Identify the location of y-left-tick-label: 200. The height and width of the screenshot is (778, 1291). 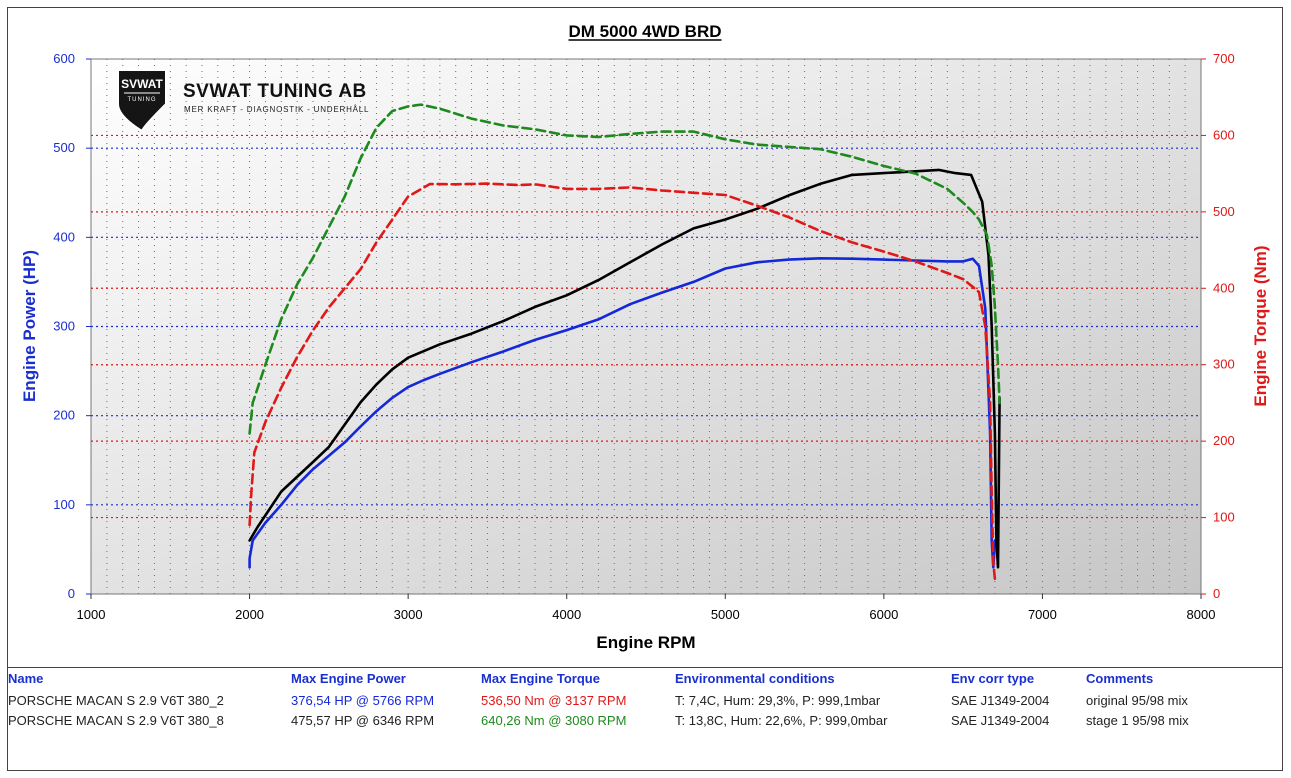
(64, 415).